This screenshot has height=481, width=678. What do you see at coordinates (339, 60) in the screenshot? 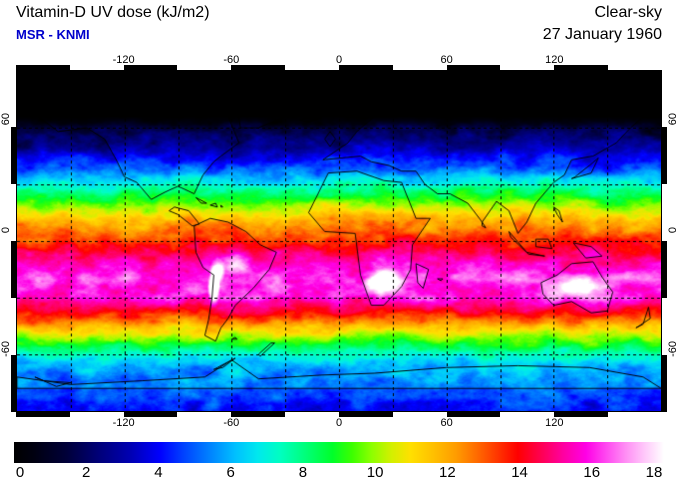
I see `x-axis-label-top: 0` at bounding box center [339, 60].